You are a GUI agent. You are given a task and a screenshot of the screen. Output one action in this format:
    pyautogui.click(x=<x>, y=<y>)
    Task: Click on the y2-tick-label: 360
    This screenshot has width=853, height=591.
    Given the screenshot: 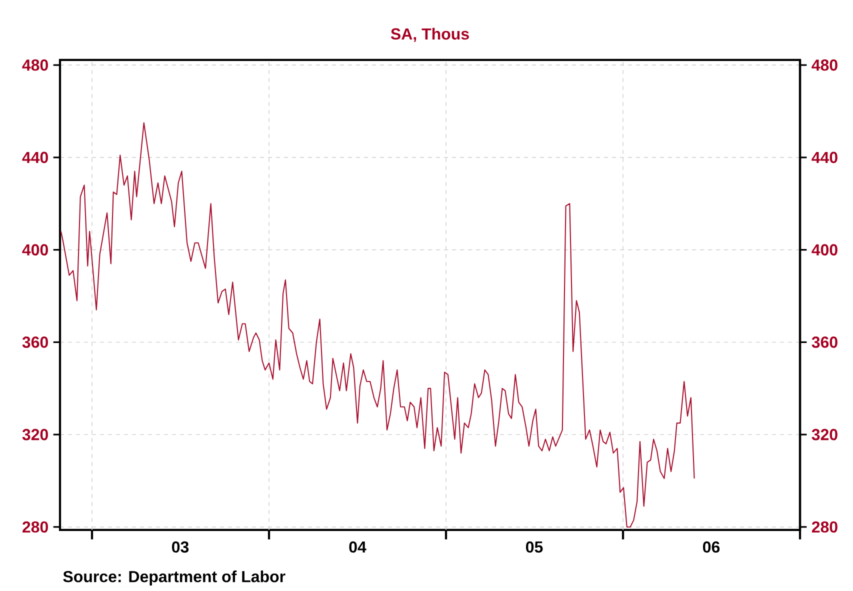 What is the action you would take?
    pyautogui.click(x=825, y=342)
    